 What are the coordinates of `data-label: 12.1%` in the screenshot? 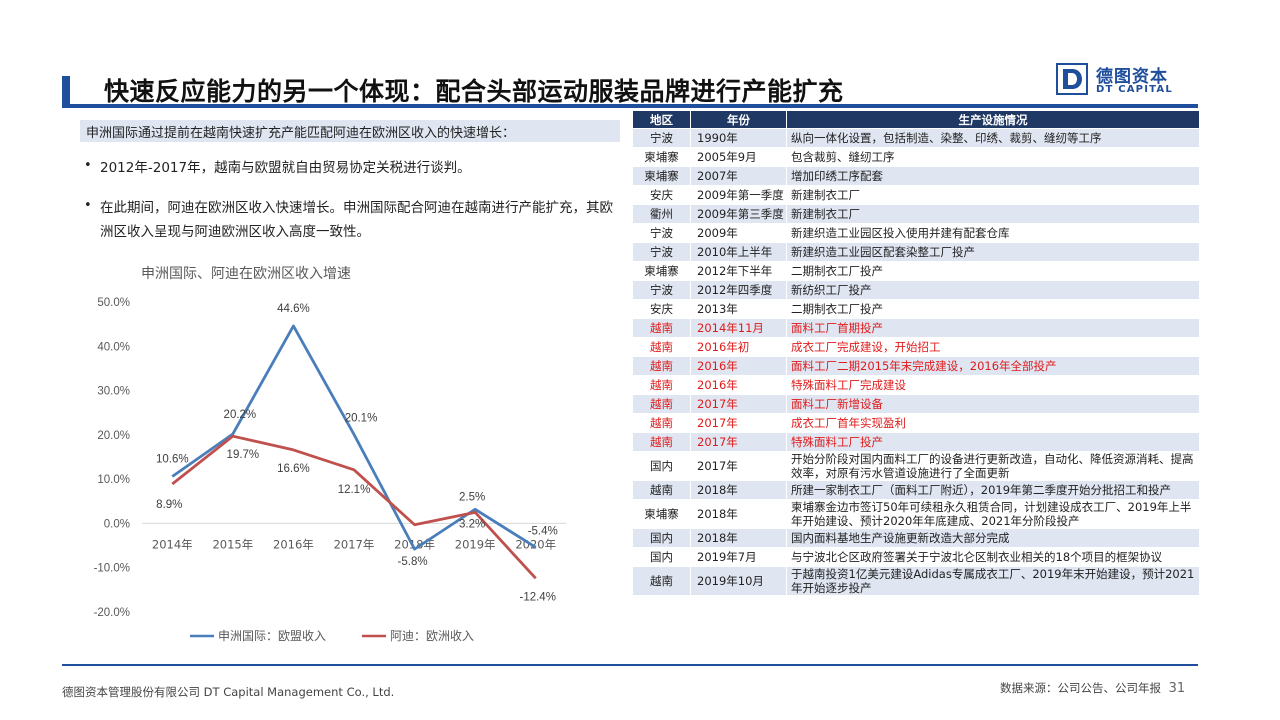 It's located at (354, 490).